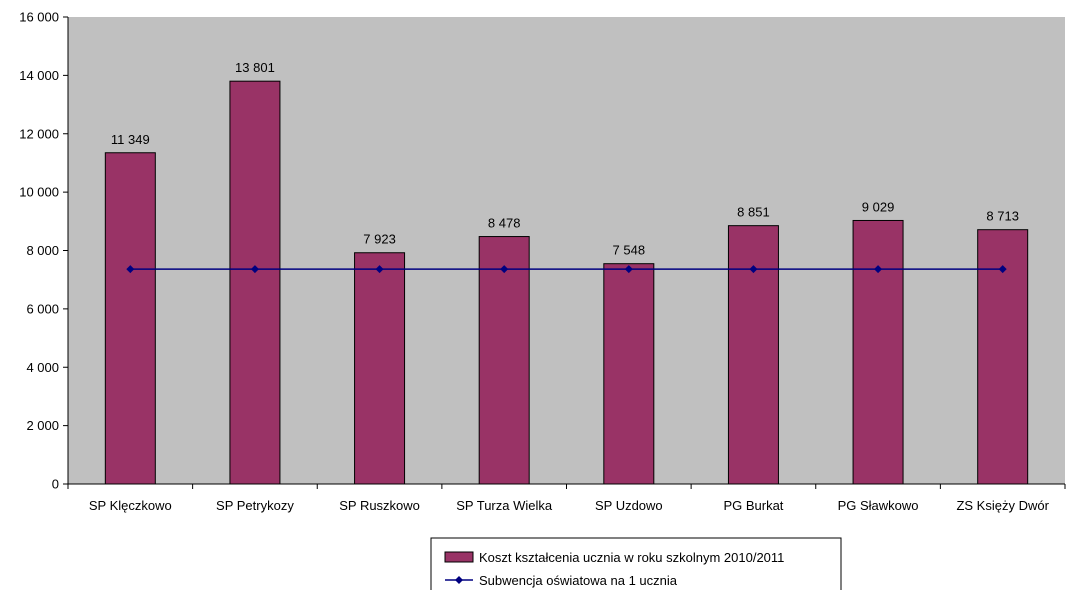 Image resolution: width=1067 pixels, height=590 pixels. Describe the element at coordinates (459, 580) in the screenshot. I see `legend-marker` at that location.